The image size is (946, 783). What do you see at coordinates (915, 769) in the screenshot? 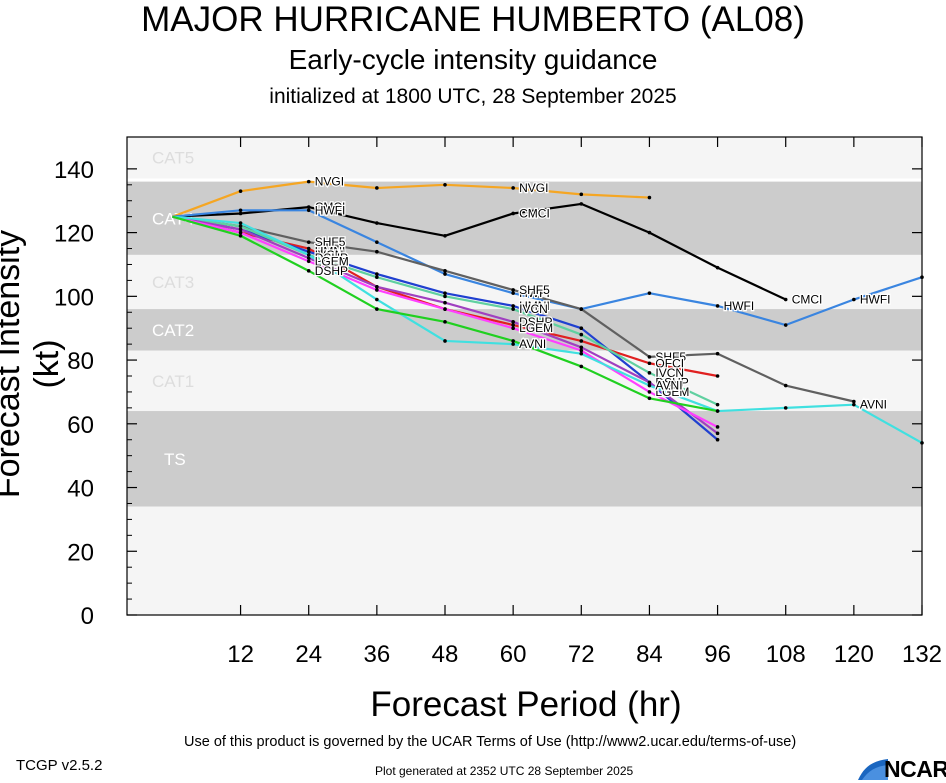
I see `ncar-logo-text: NCAR` at bounding box center [915, 769].